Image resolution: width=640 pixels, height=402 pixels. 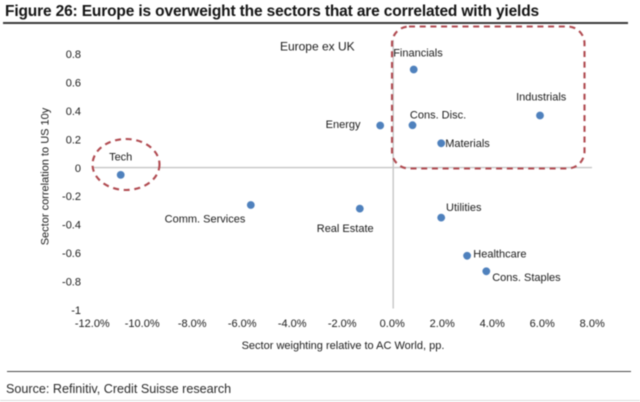 What do you see at coordinates (73, 55) in the screenshot?
I see `svg-text: 0.8` at bounding box center [73, 55].